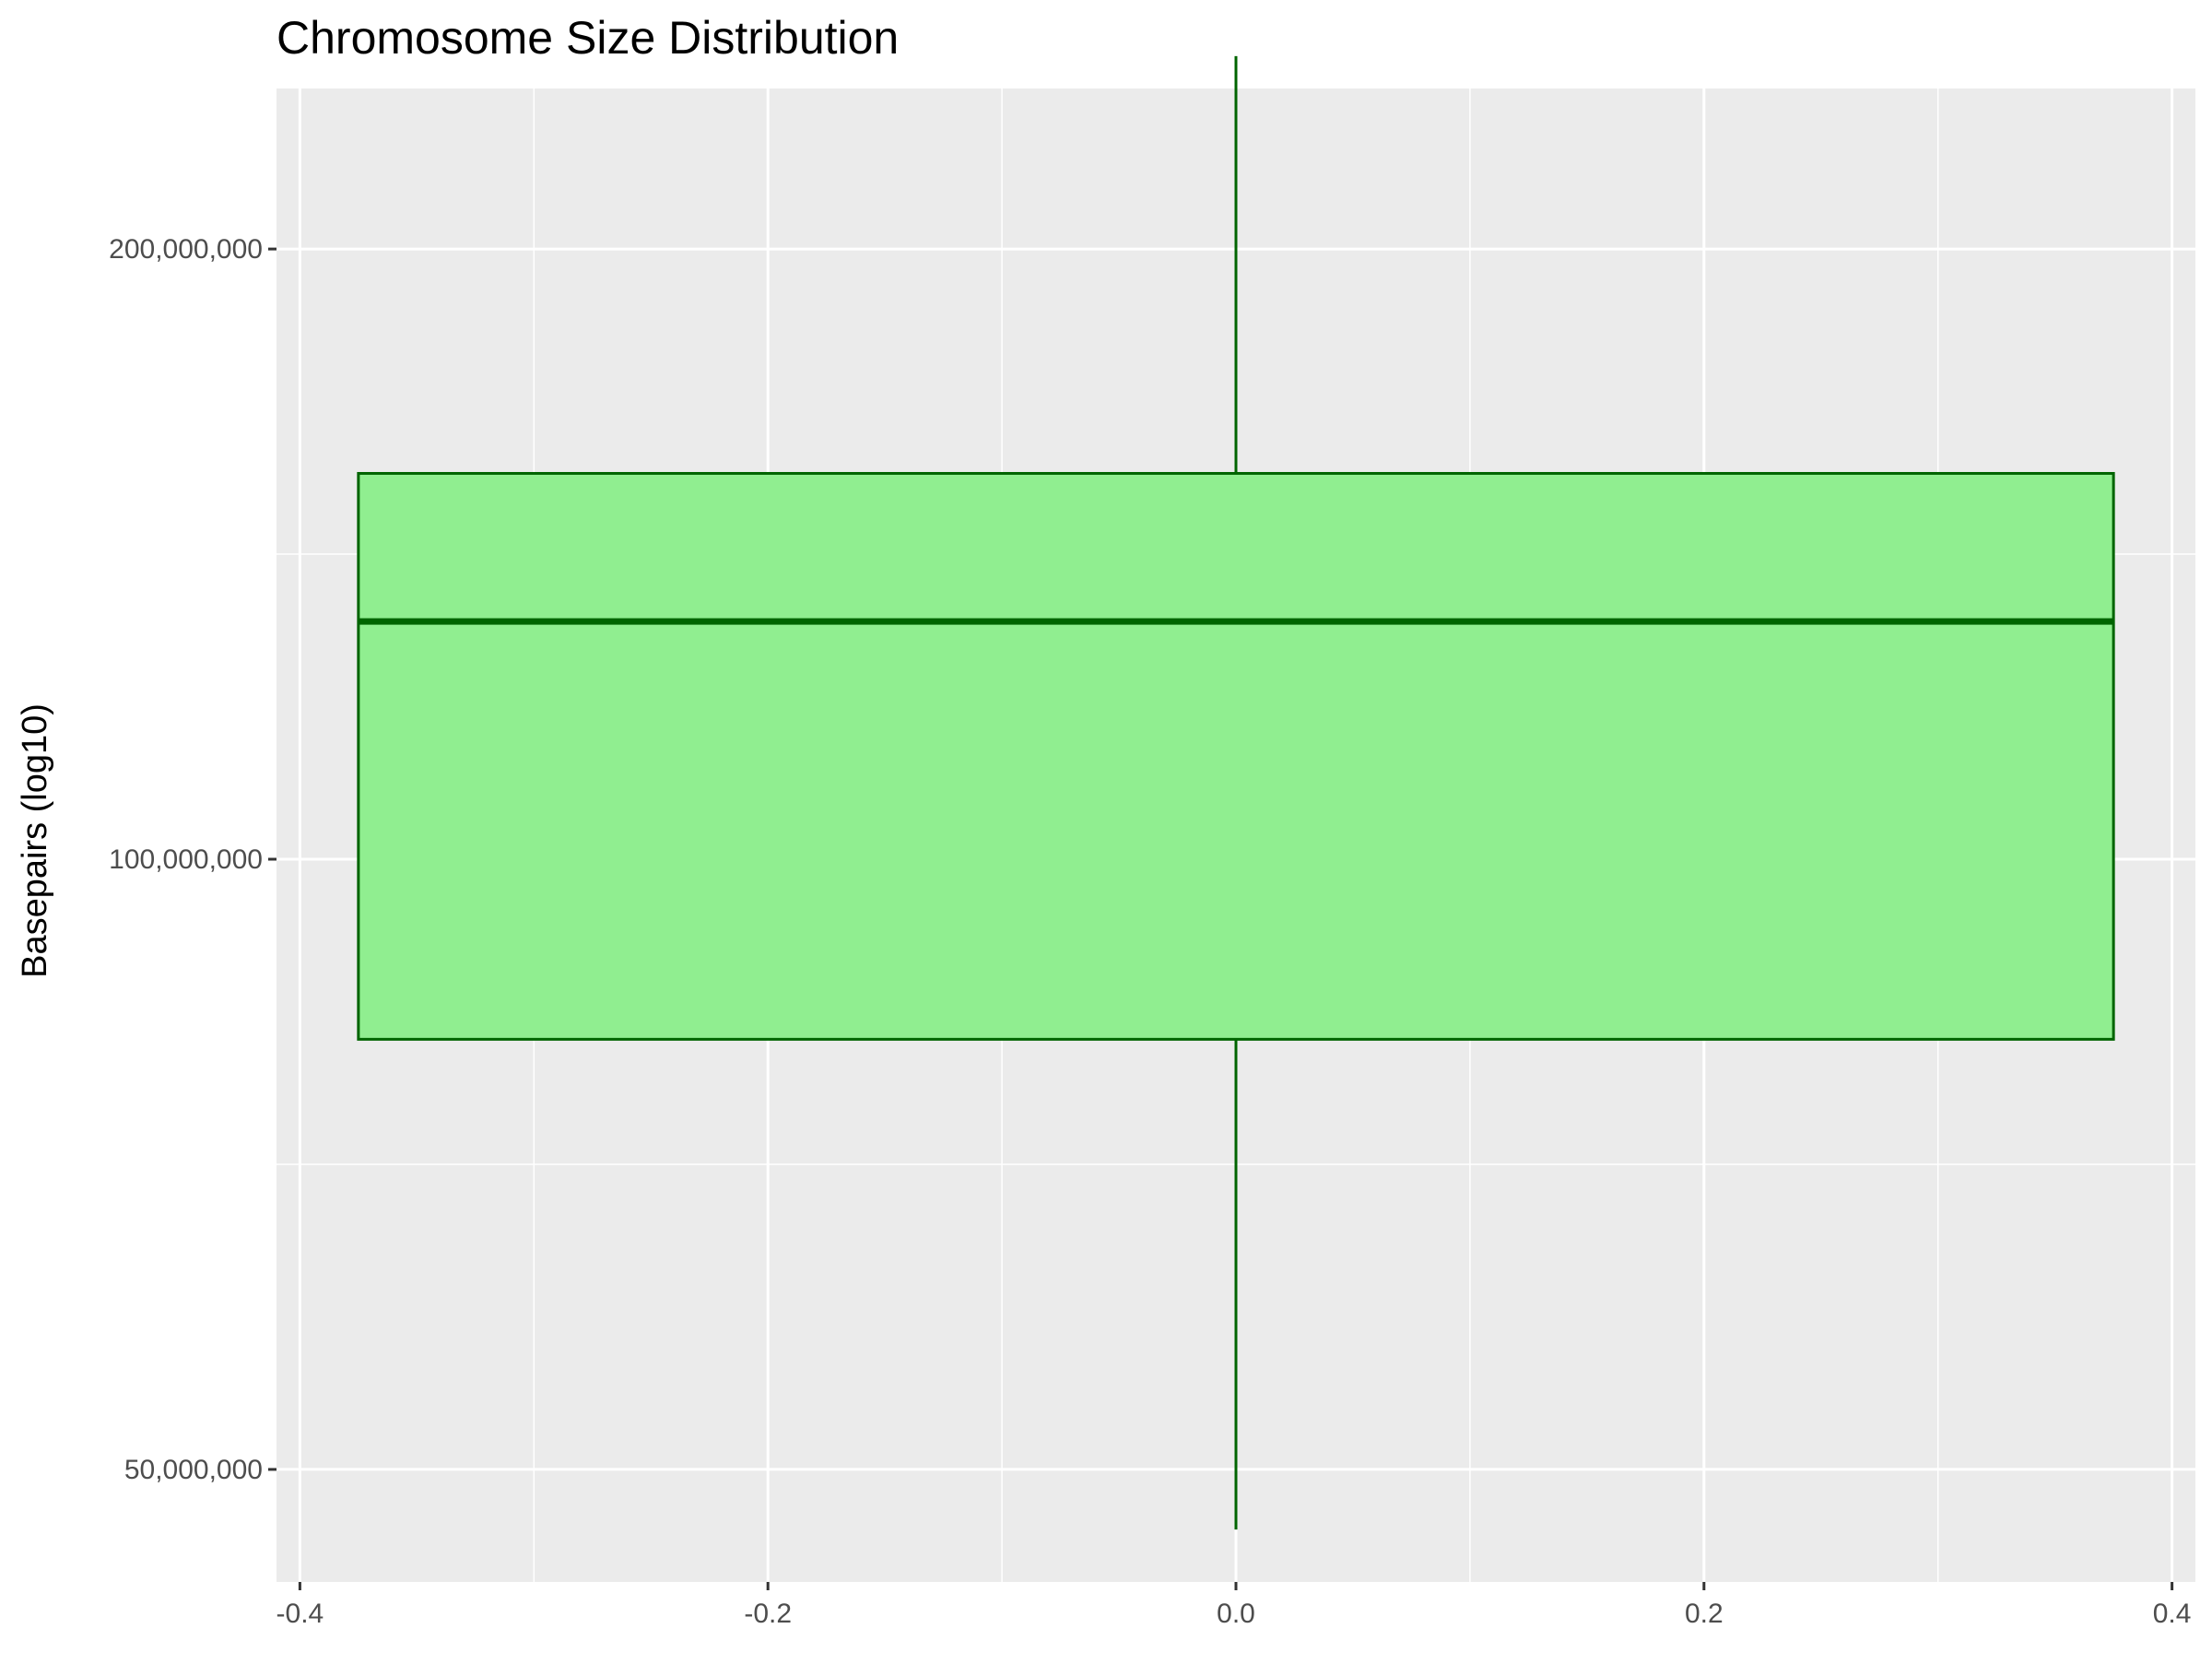 The height and width of the screenshot is (1664, 2212). Describe the element at coordinates (193, 1470) in the screenshot. I see `y-tick-label: 50,000,000` at that location.